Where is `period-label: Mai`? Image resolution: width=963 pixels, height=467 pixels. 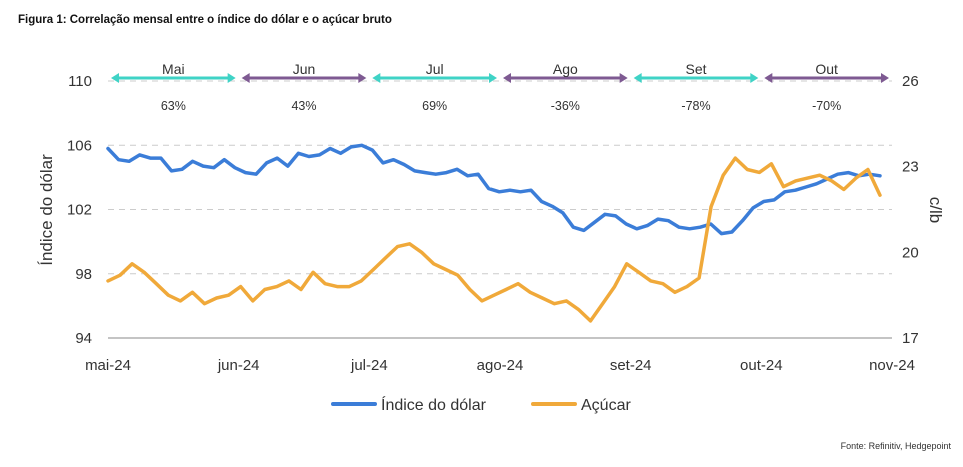 period-label: Mai is located at coordinates (173, 69).